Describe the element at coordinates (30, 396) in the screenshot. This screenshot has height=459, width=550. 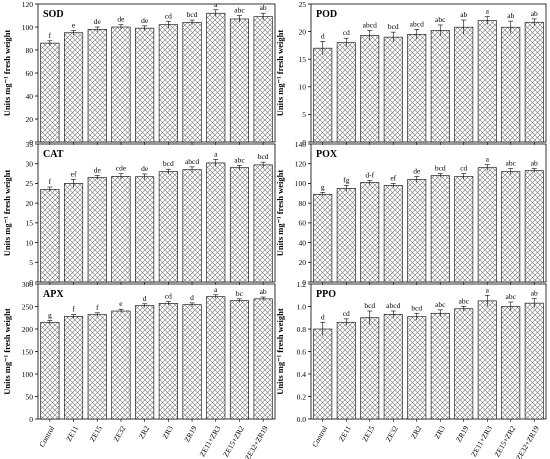
I see `y-tick-label: 50` at that location.